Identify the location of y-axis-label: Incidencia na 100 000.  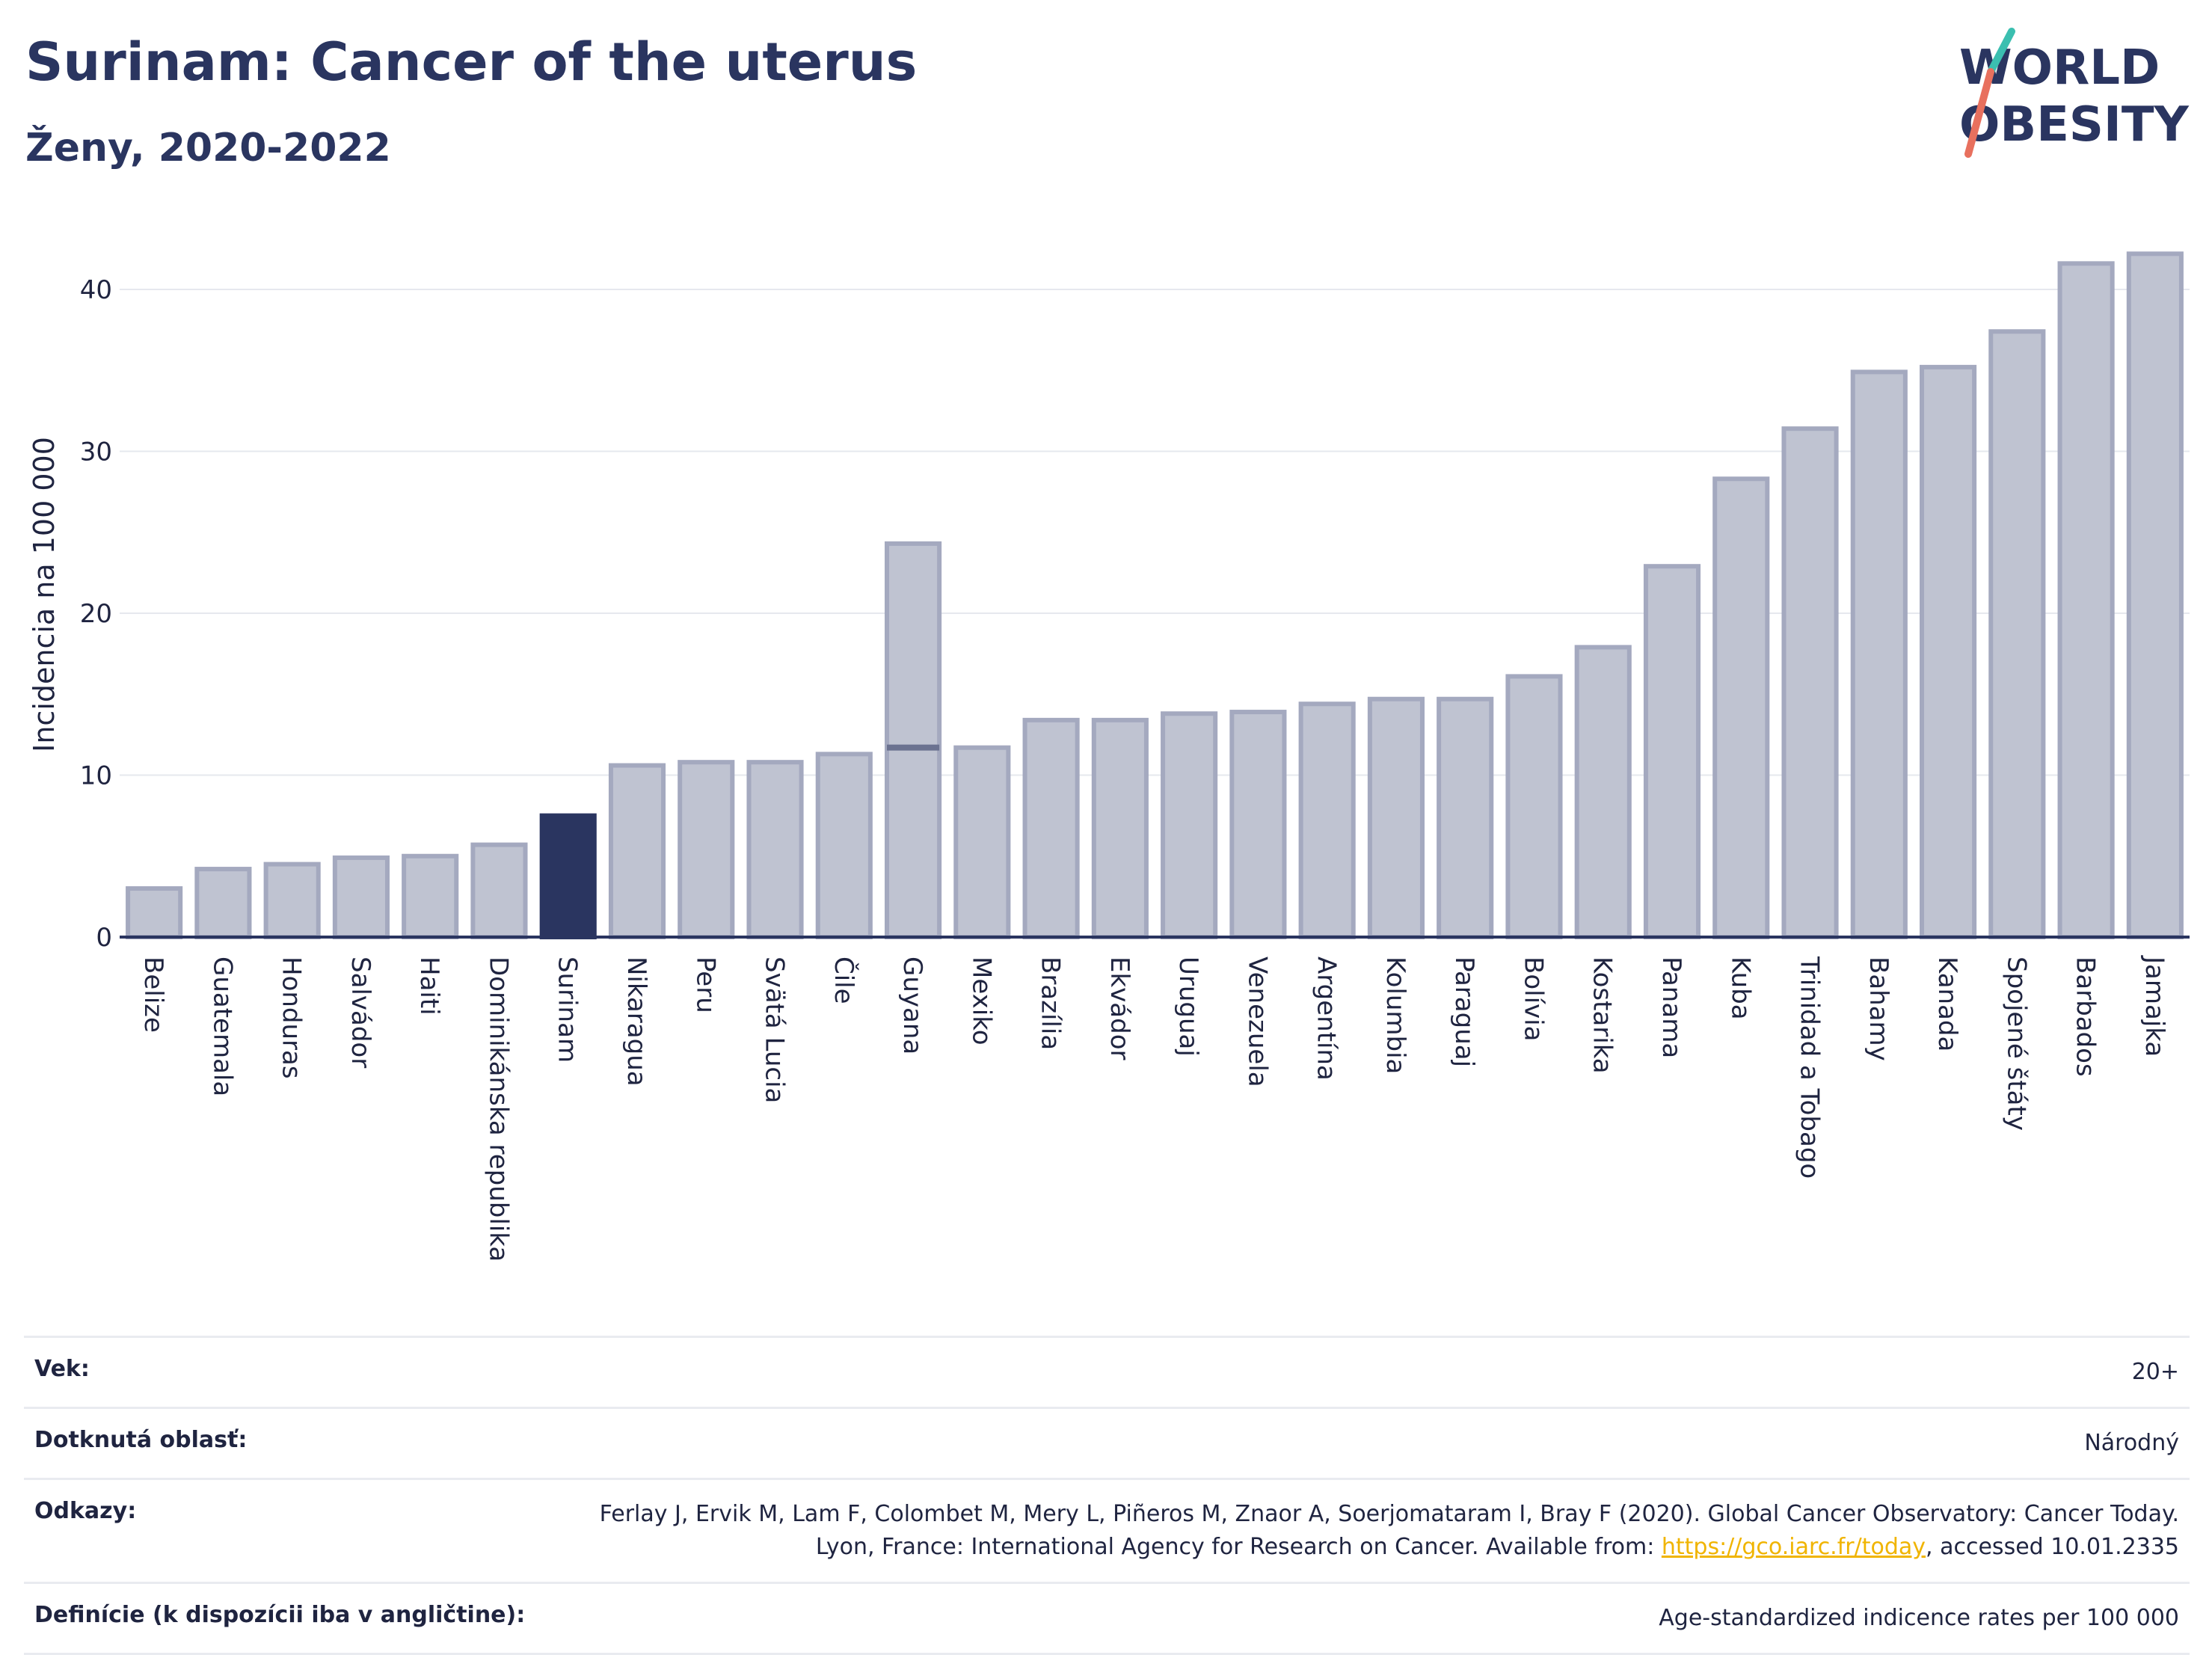
(44, 594).